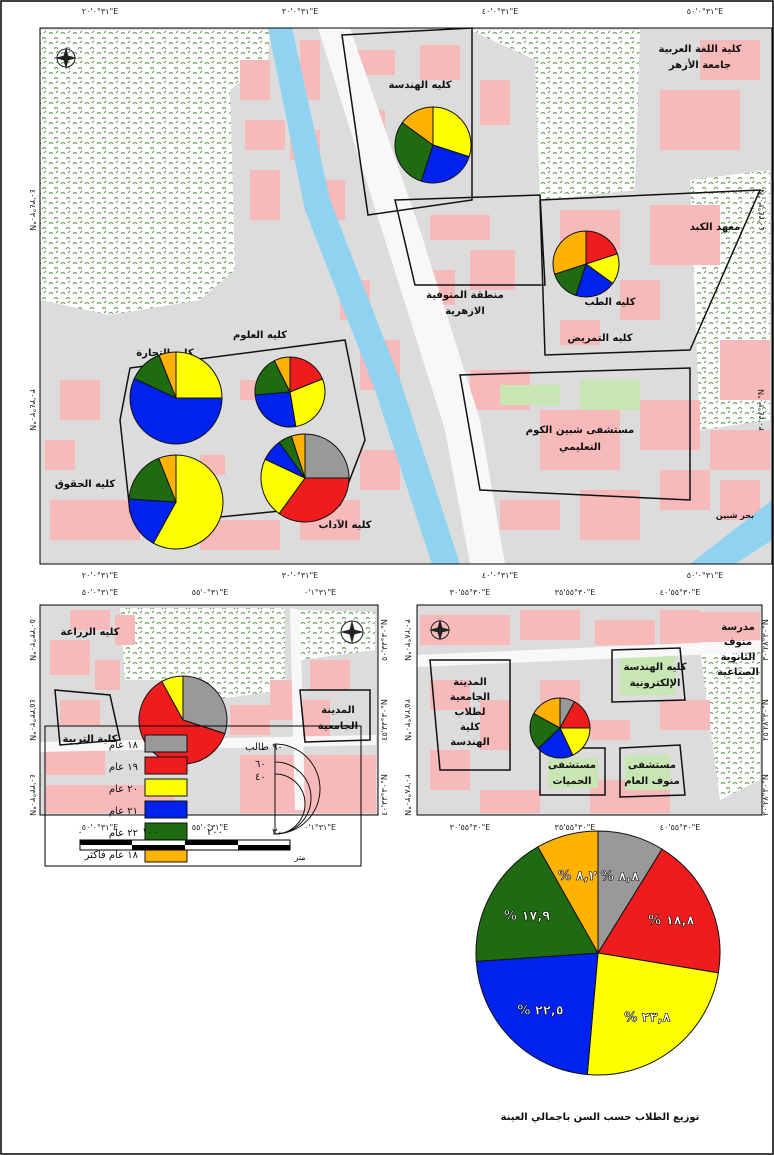 The width and height of the screenshot is (774, 1155). What do you see at coordinates (700, 49) in the screenshot?
I see `label-arabic-lang-1: كلية اللغة العربية` at bounding box center [700, 49].